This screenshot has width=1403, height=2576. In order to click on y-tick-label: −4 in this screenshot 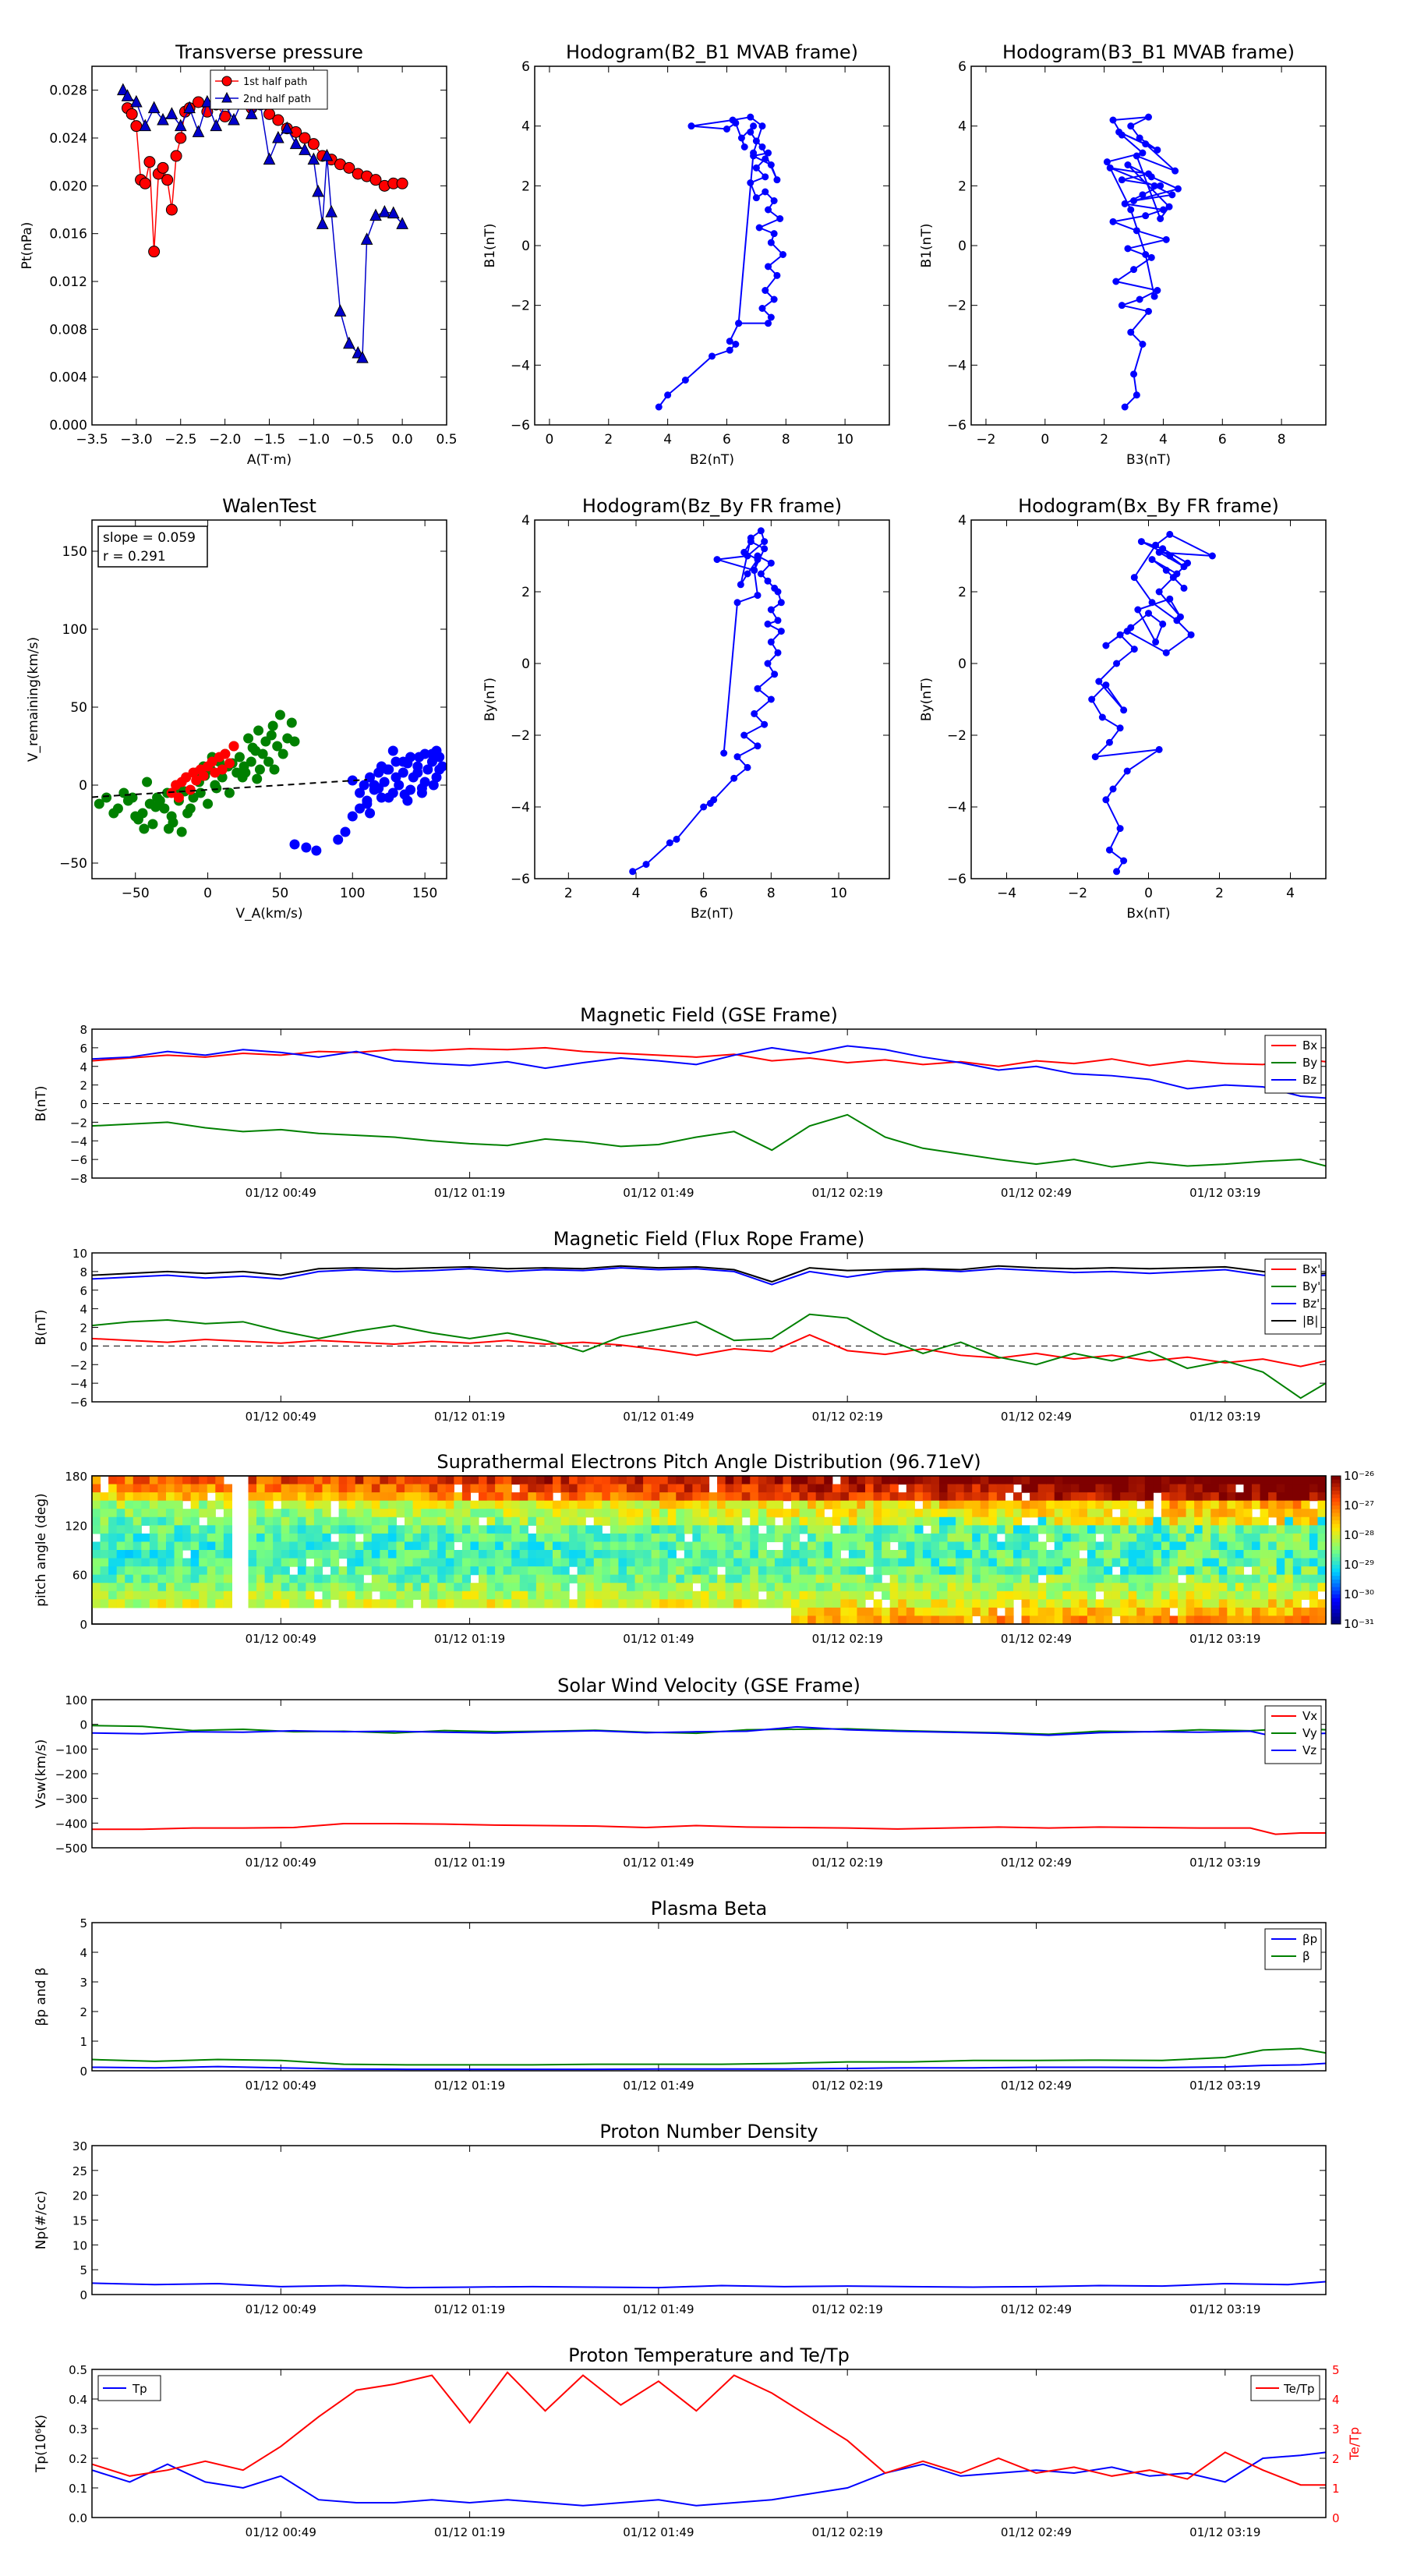, I will do `click(957, 365)`.